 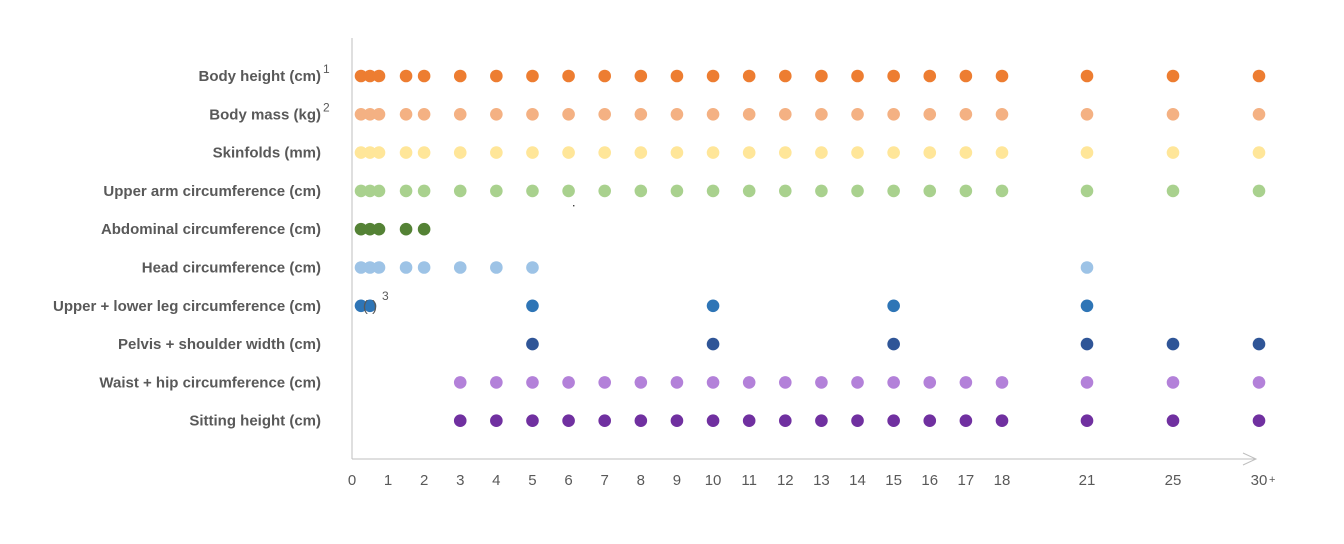 What do you see at coordinates (893, 480) in the screenshot?
I see `x-tick-label: 15` at bounding box center [893, 480].